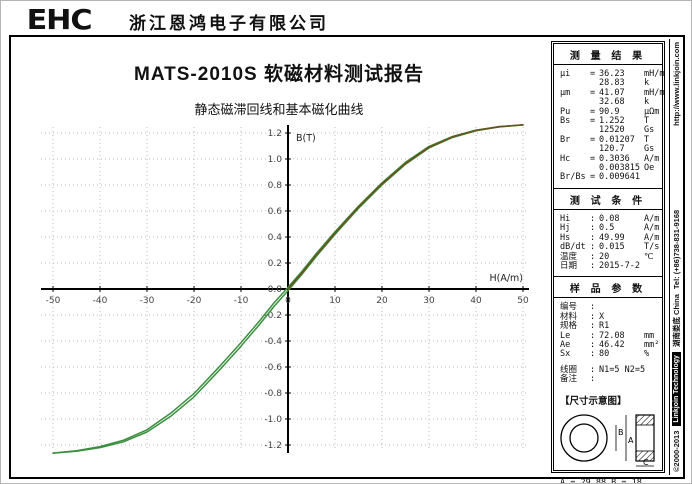  I want to click on dimension-title: 【尺寸示意图】, so click(593, 401).